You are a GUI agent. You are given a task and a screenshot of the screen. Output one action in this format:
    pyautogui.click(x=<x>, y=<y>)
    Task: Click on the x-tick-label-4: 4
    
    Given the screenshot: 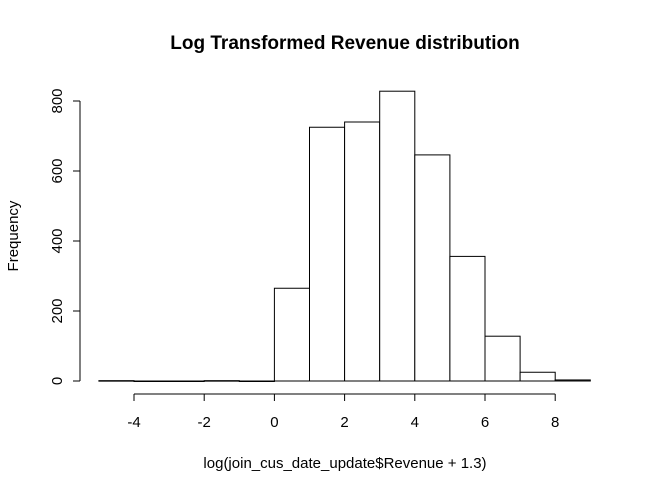 What is the action you would take?
    pyautogui.click(x=415, y=422)
    